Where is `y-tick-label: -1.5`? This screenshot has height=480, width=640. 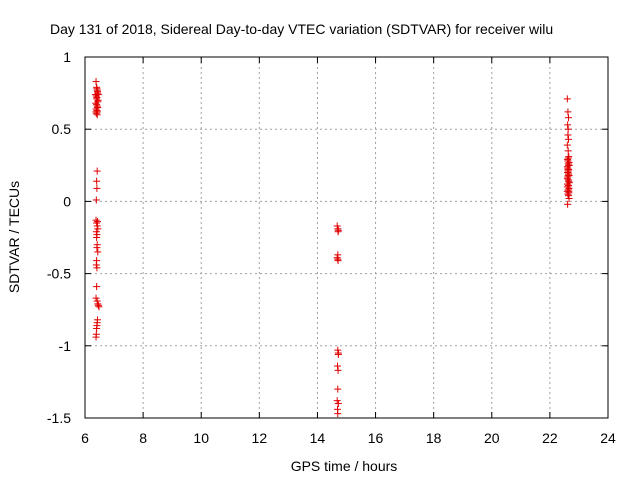 y-tick-label: -1.5 is located at coordinates (59, 418).